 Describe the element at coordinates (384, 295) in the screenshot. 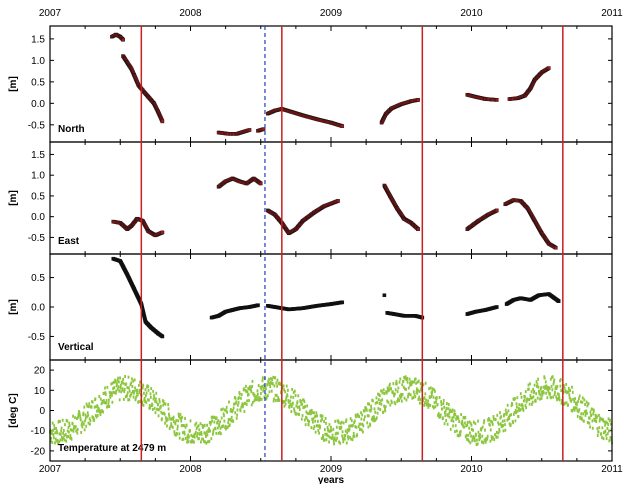

I see `vertical-data-point` at that location.